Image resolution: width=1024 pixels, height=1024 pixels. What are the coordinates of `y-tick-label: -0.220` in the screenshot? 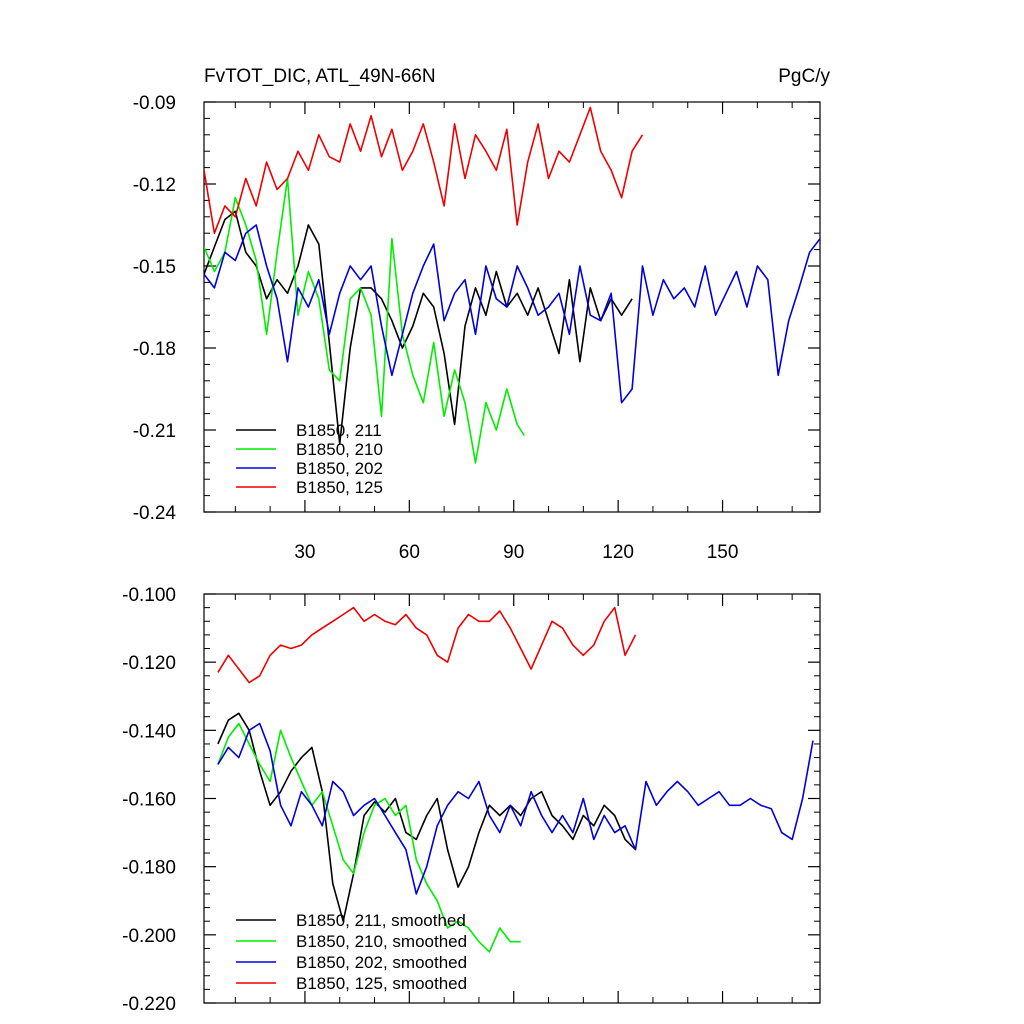 It's located at (149, 1004).